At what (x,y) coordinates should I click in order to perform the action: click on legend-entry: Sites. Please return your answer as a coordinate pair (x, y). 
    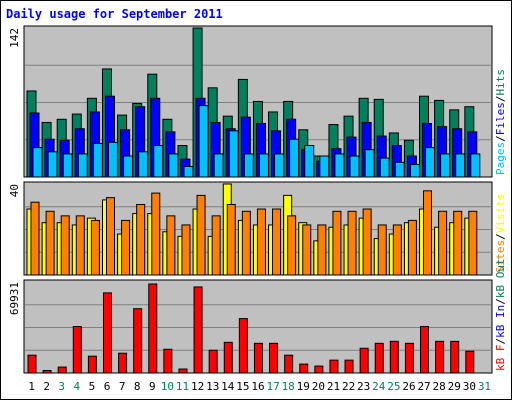
    Looking at the image, I should click on (500, 256).